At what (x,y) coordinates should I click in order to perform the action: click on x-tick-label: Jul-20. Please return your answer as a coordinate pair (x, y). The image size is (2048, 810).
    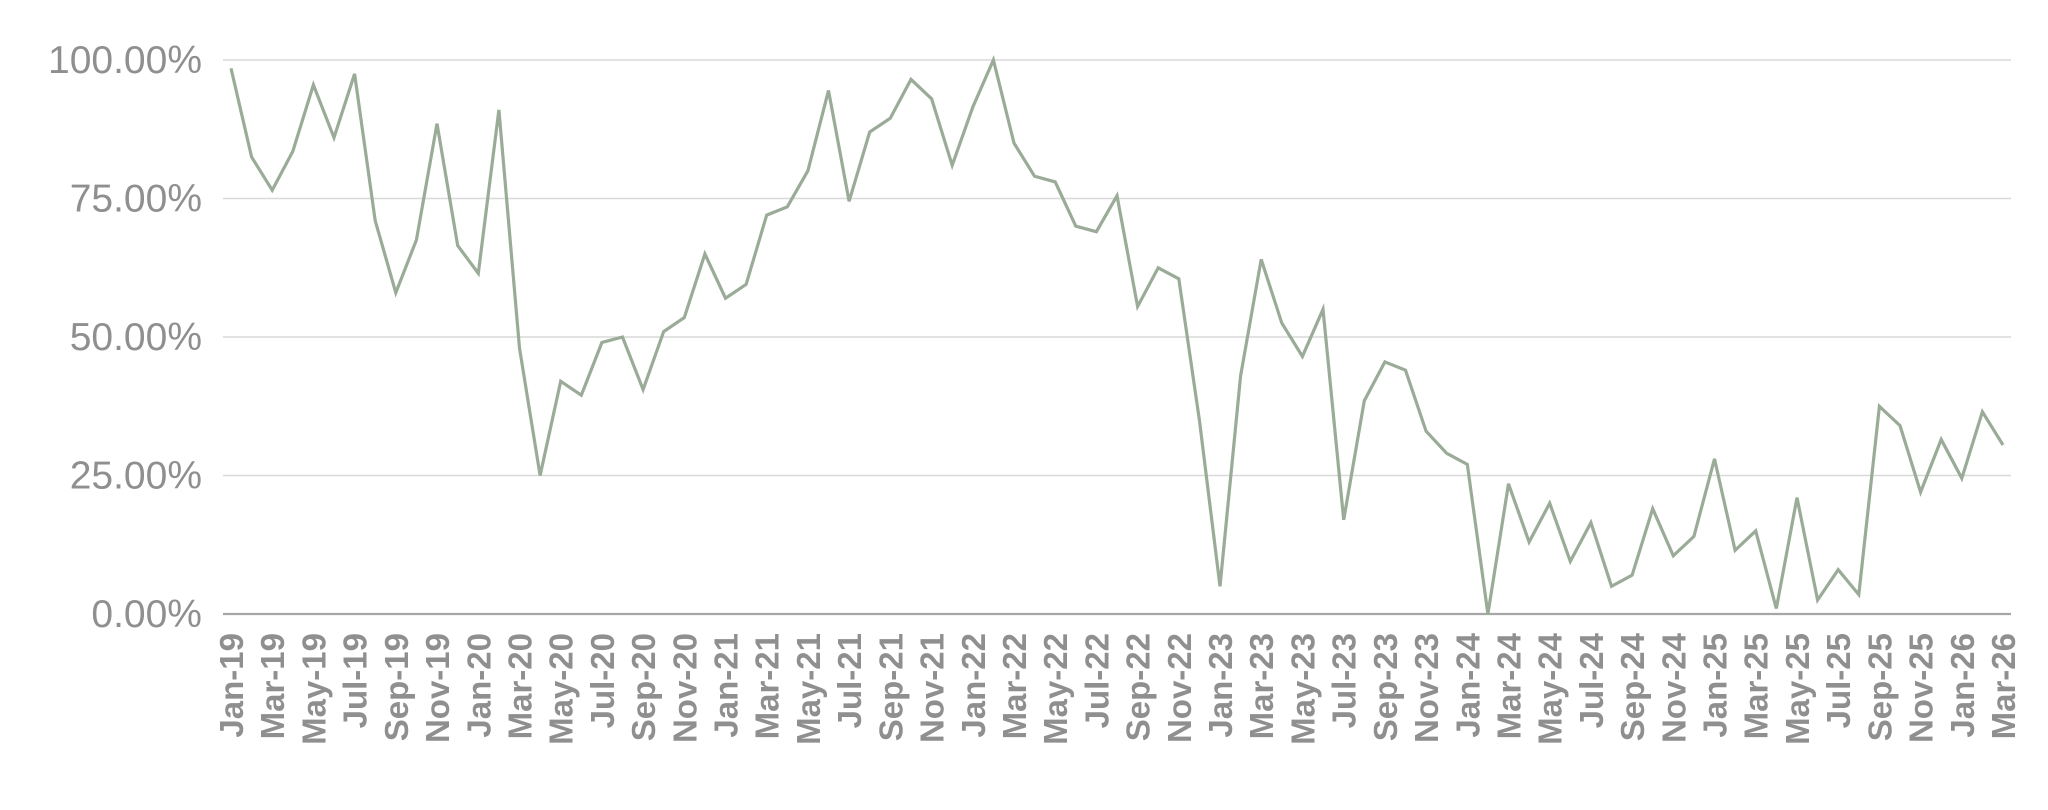
    Looking at the image, I should click on (602, 680).